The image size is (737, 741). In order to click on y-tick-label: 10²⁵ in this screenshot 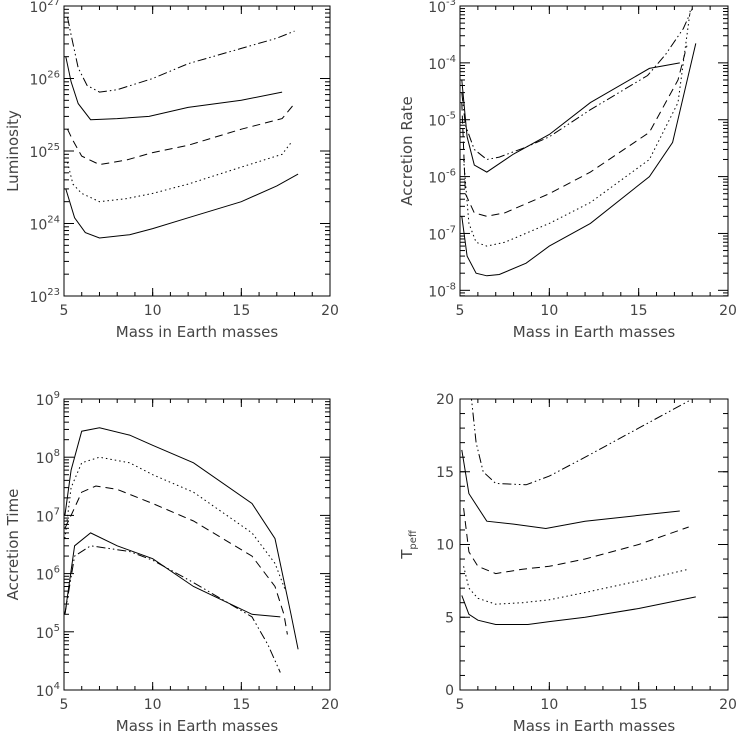, I will do `click(44, 151)`.